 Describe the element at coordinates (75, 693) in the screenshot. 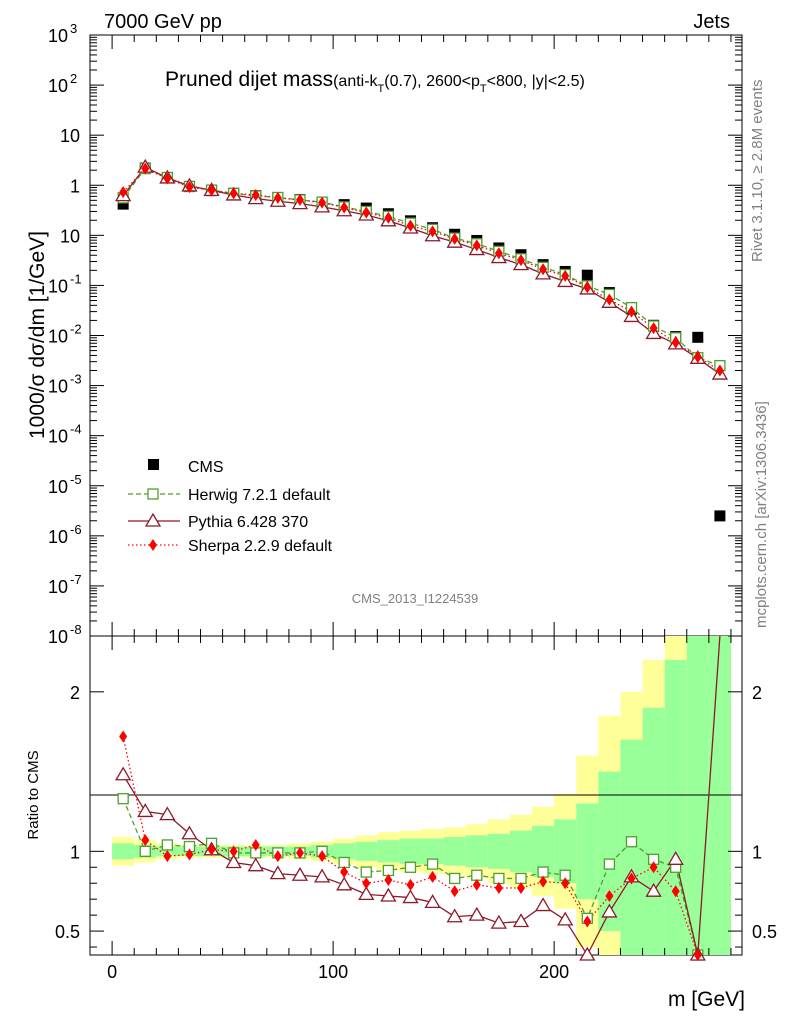

I see `ratio-y-tick-label: 2` at that location.